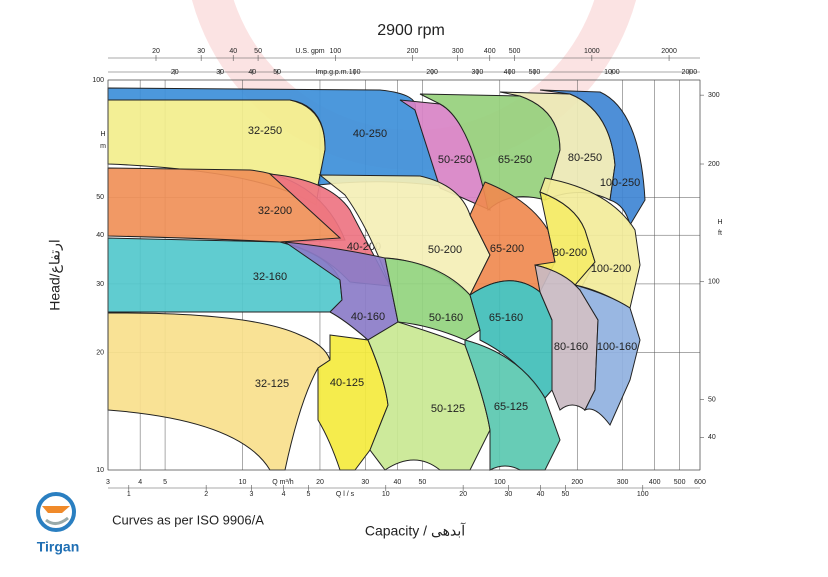 The width and height of the screenshot is (828, 577). I want to click on region-label: 40-160, so click(368, 317).